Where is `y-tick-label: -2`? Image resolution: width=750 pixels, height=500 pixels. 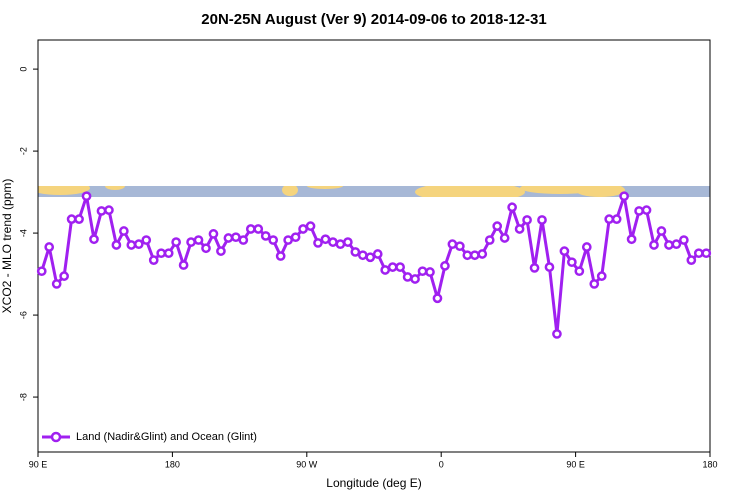 y-tick-label: -2 is located at coordinates (23, 151).